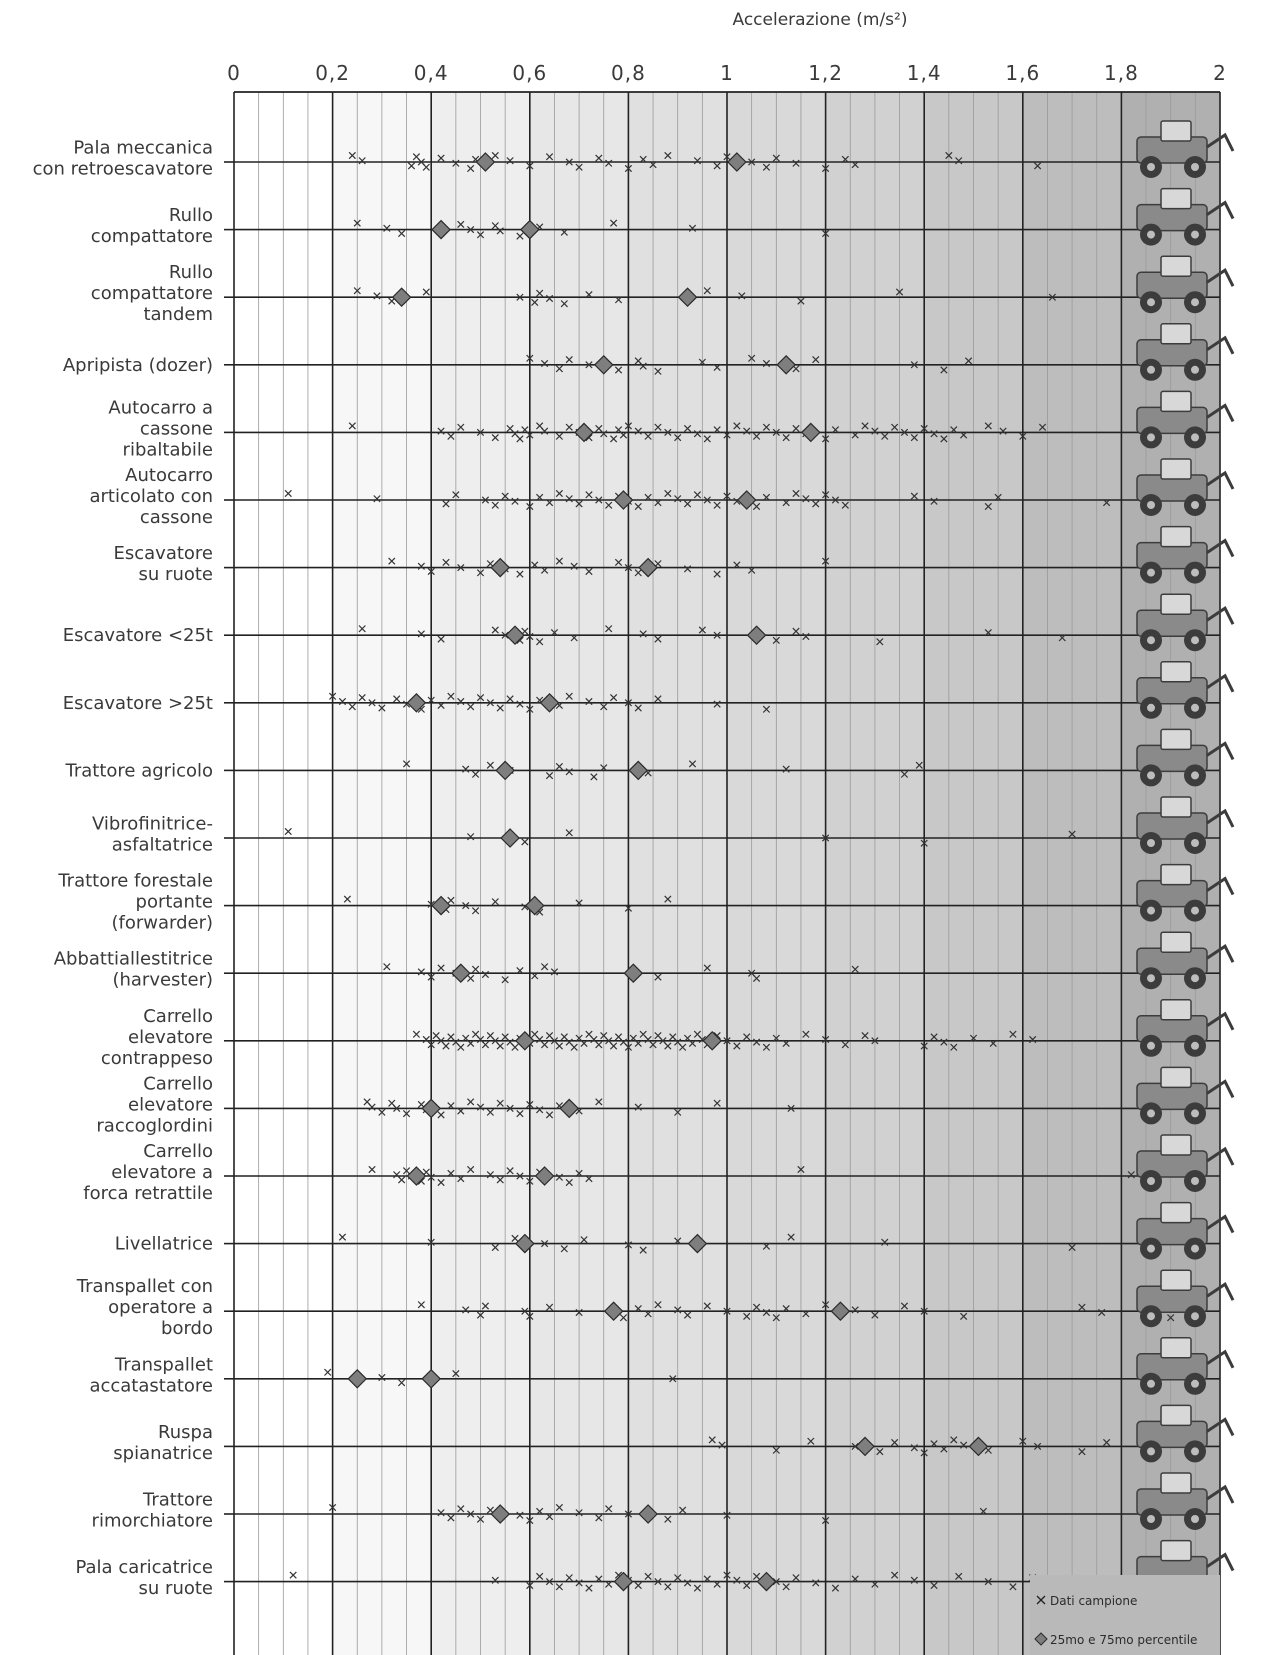 The height and width of the screenshot is (1655, 1285). I want to click on category-label-line: Trattore agricolo, so click(139, 770).